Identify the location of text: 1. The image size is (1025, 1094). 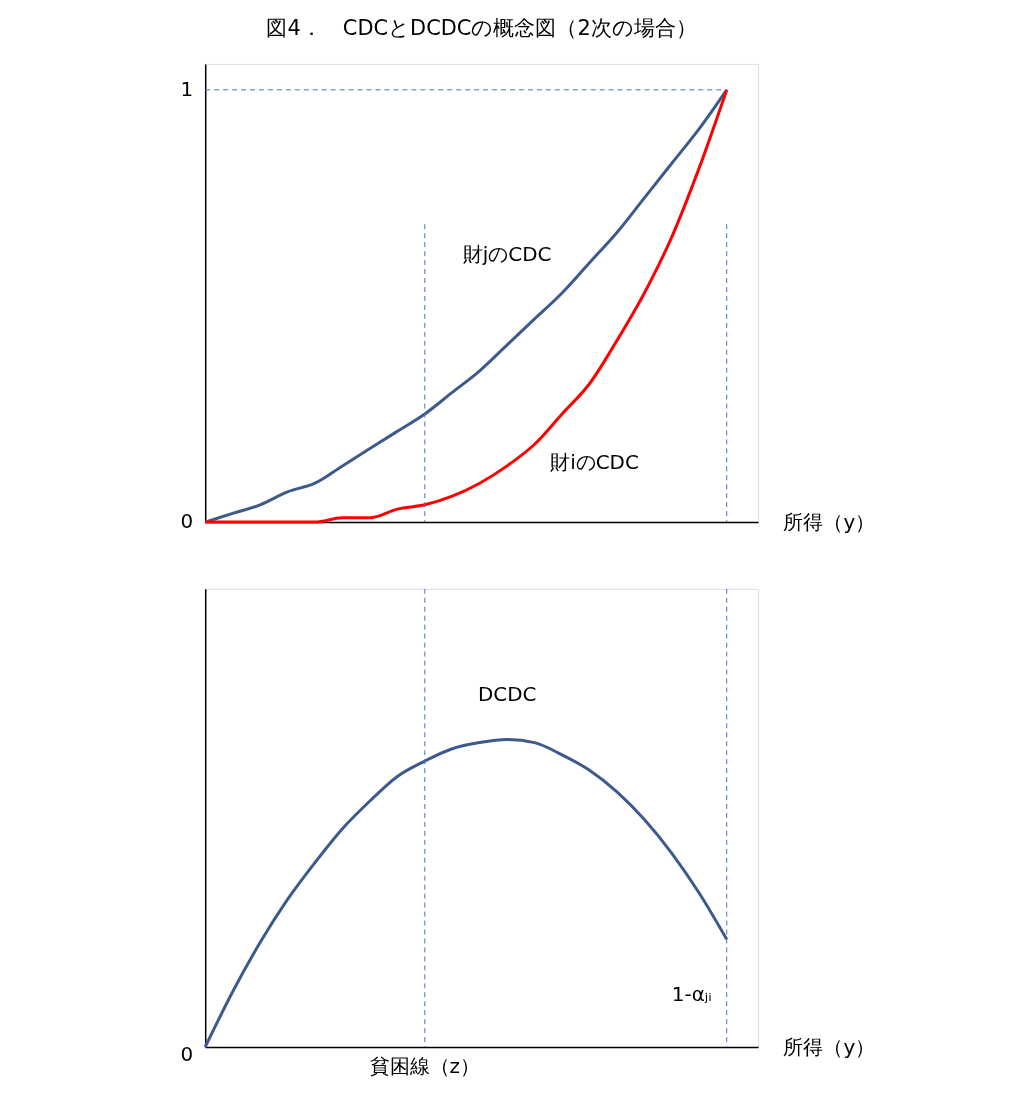
(187, 89).